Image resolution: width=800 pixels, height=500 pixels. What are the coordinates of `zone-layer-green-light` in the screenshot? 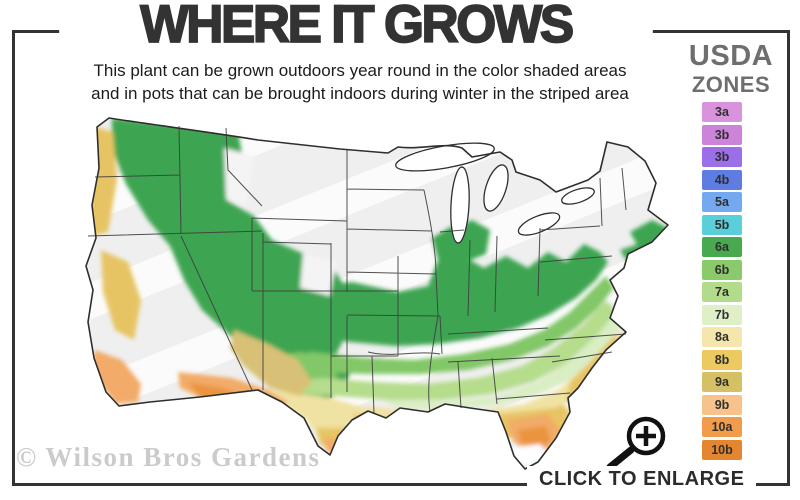 It's located at (441, 350).